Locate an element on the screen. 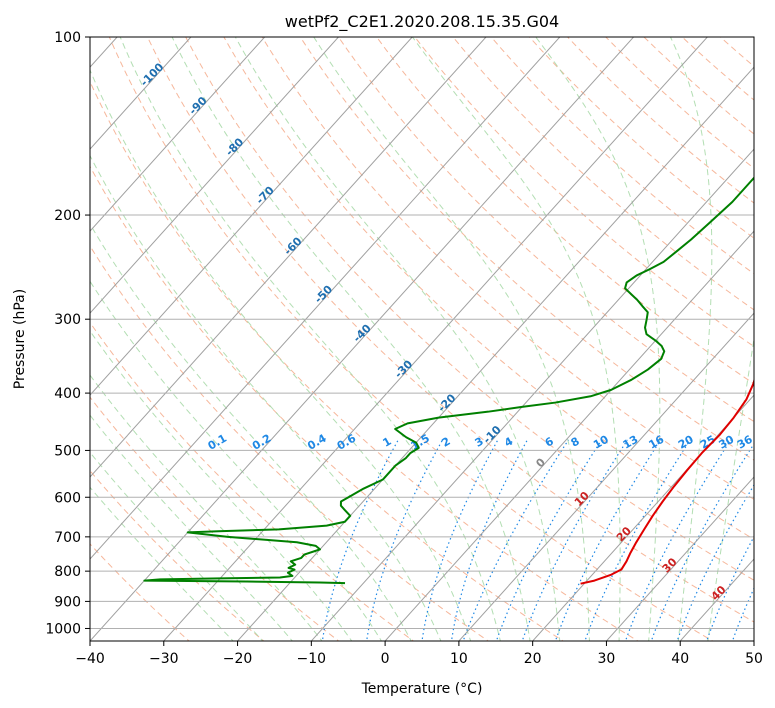 The height and width of the screenshot is (708, 775). x-axis-ticks: −40 −30 −20 −10 0 10 20 30 40 50 is located at coordinates (419, 654).